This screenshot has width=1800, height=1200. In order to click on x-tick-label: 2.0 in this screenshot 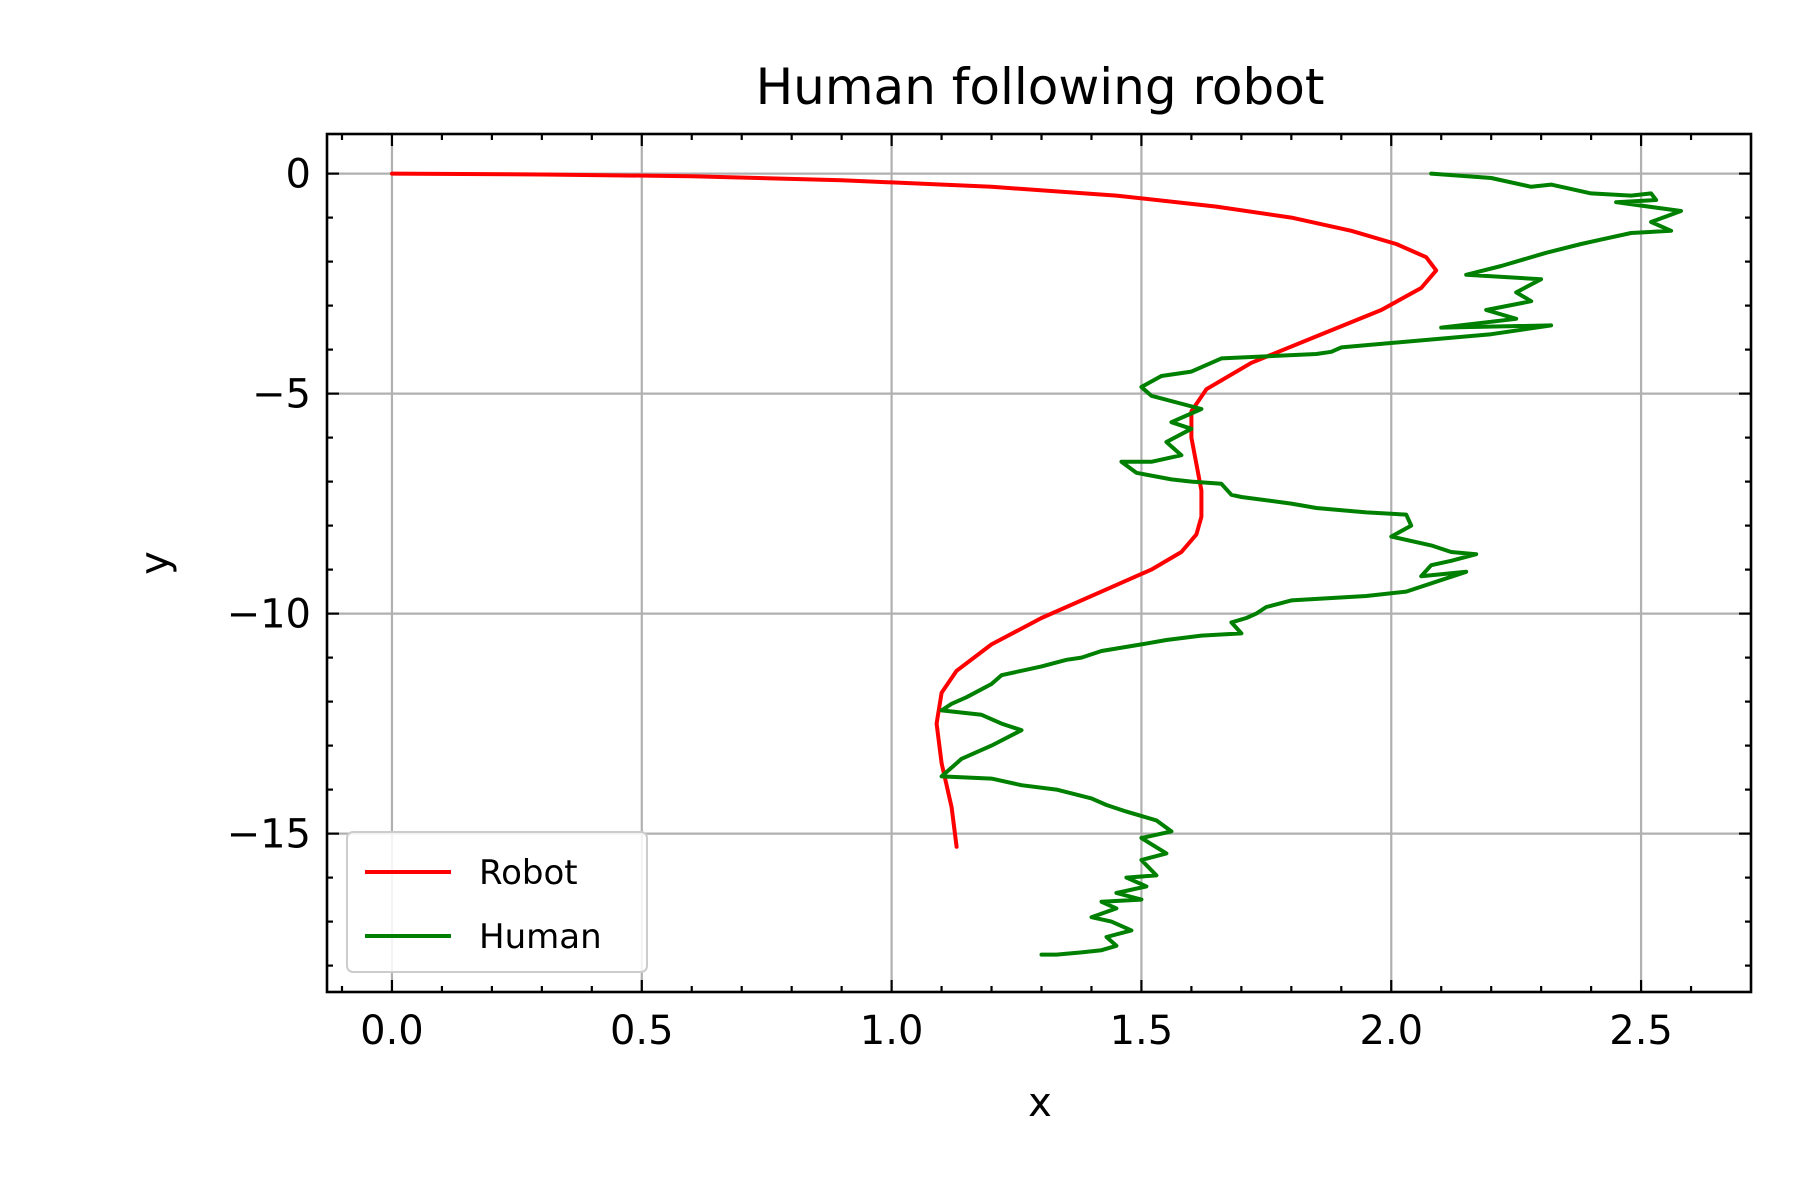, I will do `click(1391, 1031)`.